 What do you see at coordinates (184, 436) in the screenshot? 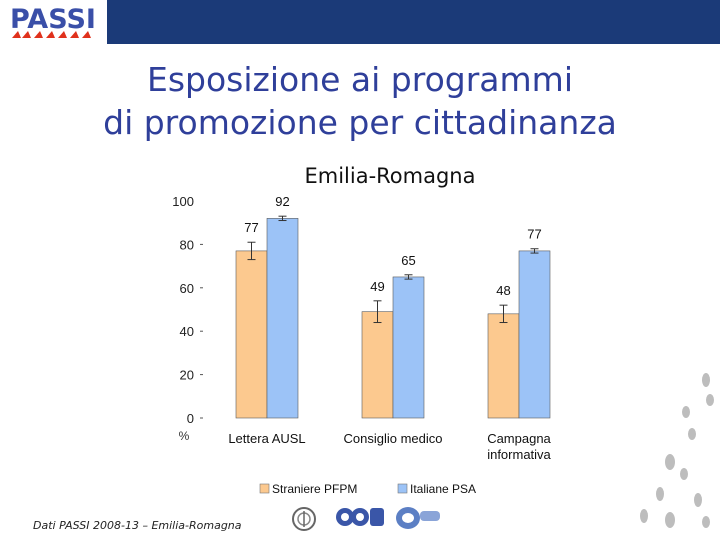
I see `y-axis-label: %` at bounding box center [184, 436].